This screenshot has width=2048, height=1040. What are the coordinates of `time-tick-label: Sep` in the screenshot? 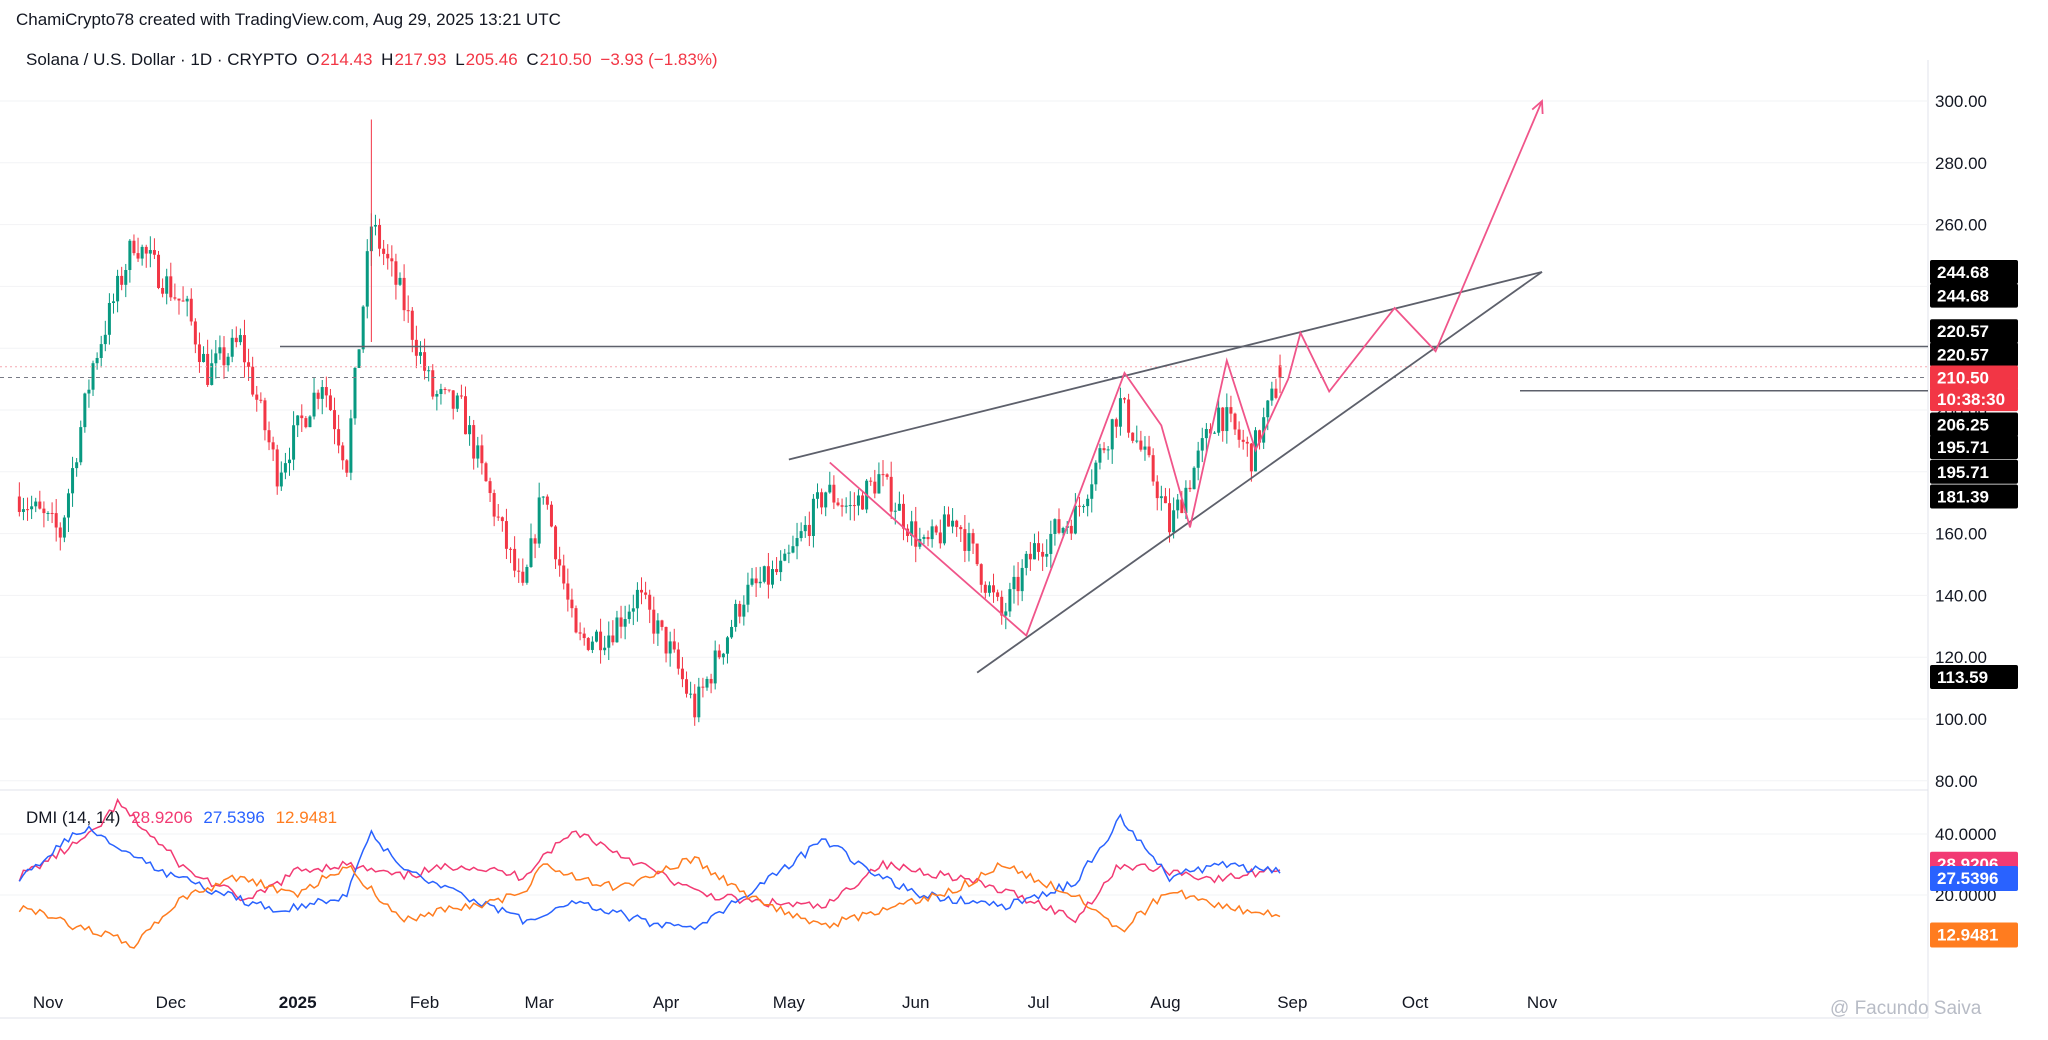 It's located at (1292, 1002).